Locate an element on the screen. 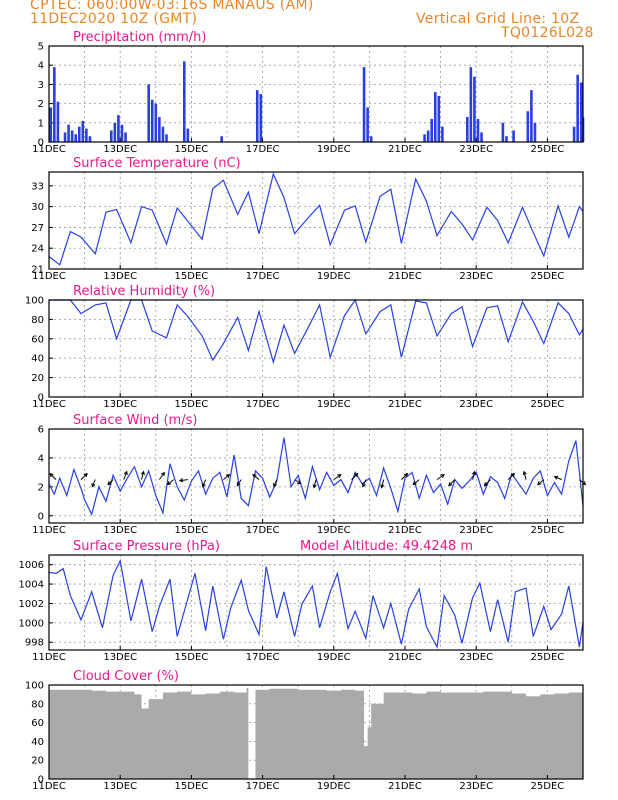  y-tick-label: 20 is located at coordinates (37, 761).